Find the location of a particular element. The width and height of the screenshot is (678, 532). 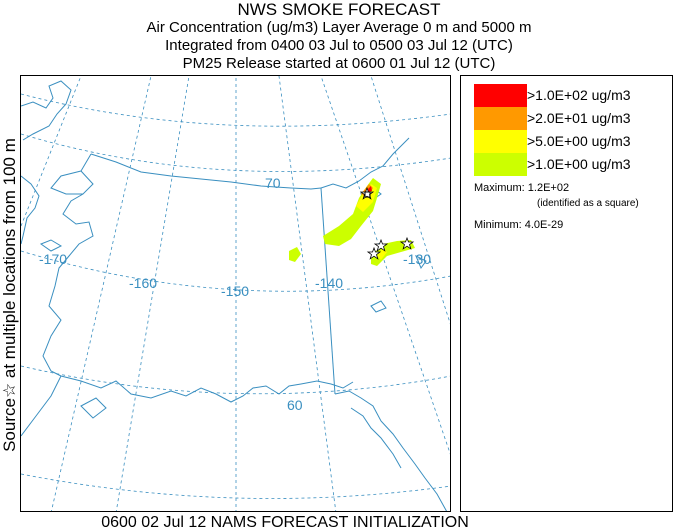

lat-label-70: 70 is located at coordinates (273, 183).